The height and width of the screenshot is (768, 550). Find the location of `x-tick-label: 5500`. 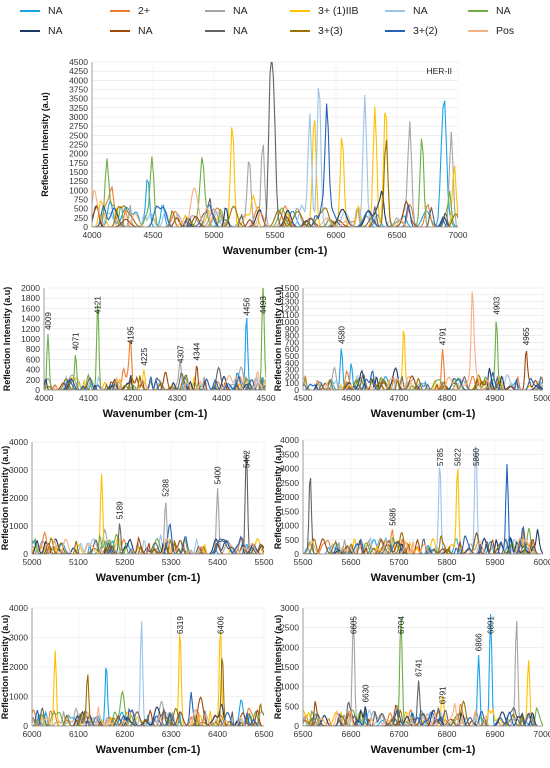

x-tick-label: 5500 is located at coordinates (275, 235).